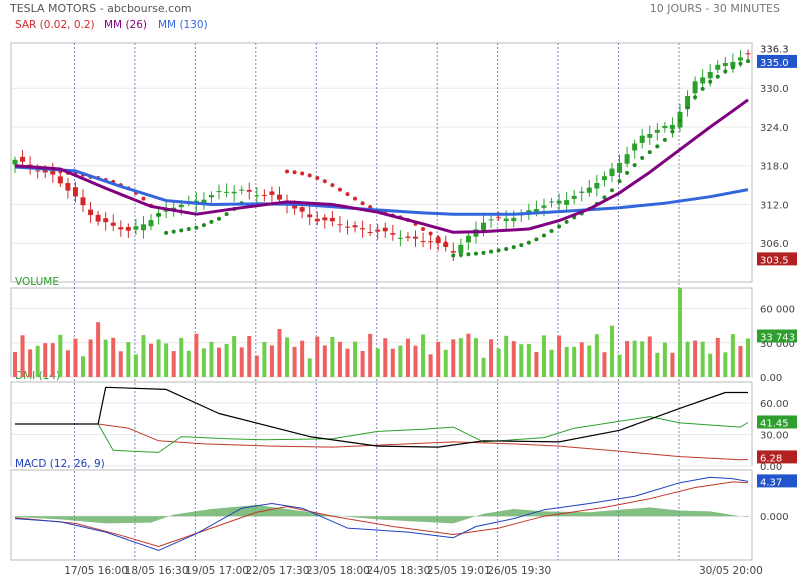 This screenshot has height=584, width=800. I want to click on x-tick-label: 18/05 16:30, so click(157, 571).